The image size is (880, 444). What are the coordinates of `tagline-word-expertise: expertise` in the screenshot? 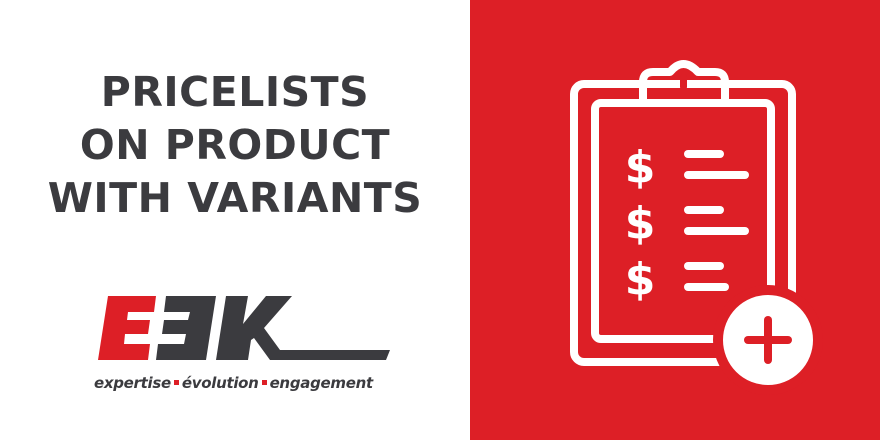 It's located at (132, 383).